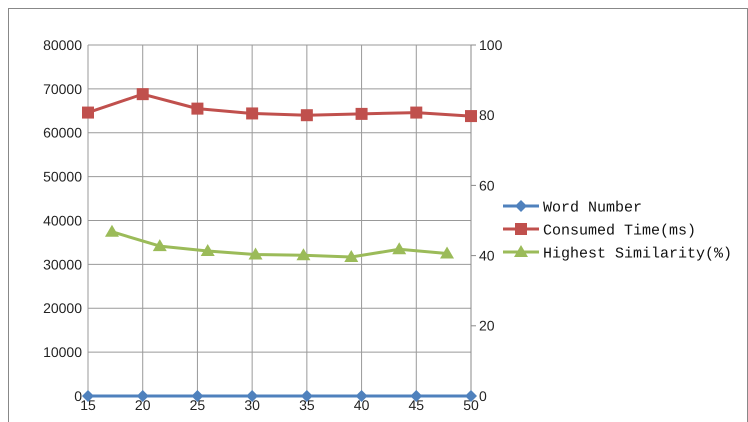 The height and width of the screenshot is (422, 748). What do you see at coordinates (491, 44) in the screenshot?
I see `y2-tick-label: 100` at bounding box center [491, 44].